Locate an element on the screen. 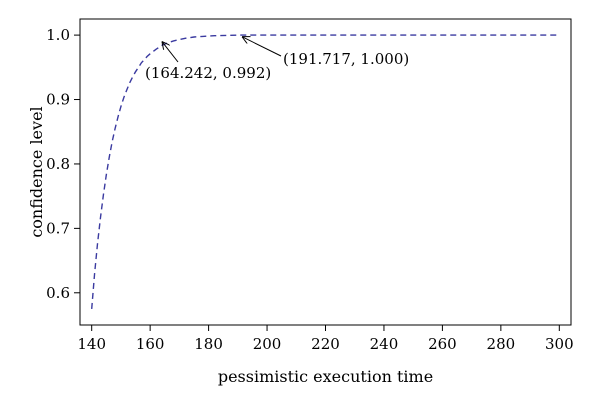 The width and height of the screenshot is (600, 406). x-tick-label: 240 is located at coordinates (384, 344).